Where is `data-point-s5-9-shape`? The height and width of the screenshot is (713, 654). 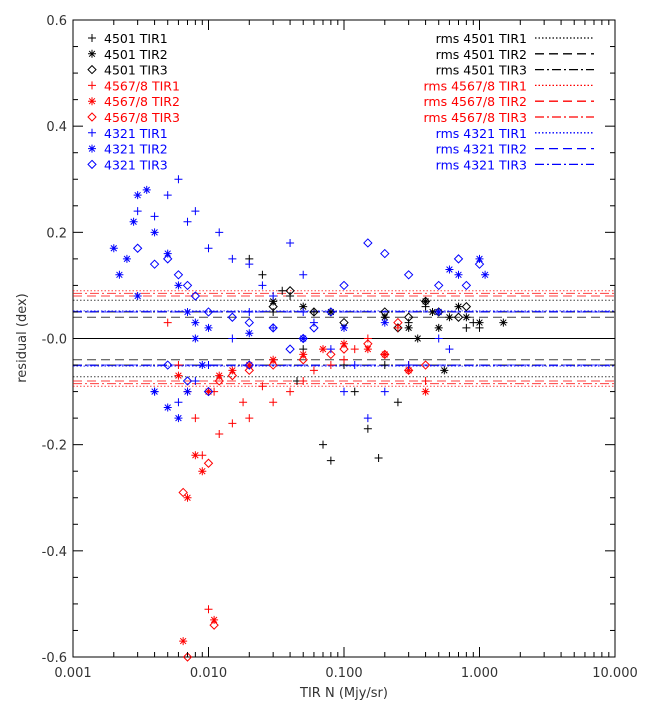 data-point-s5-9-shape is located at coordinates (331, 354).